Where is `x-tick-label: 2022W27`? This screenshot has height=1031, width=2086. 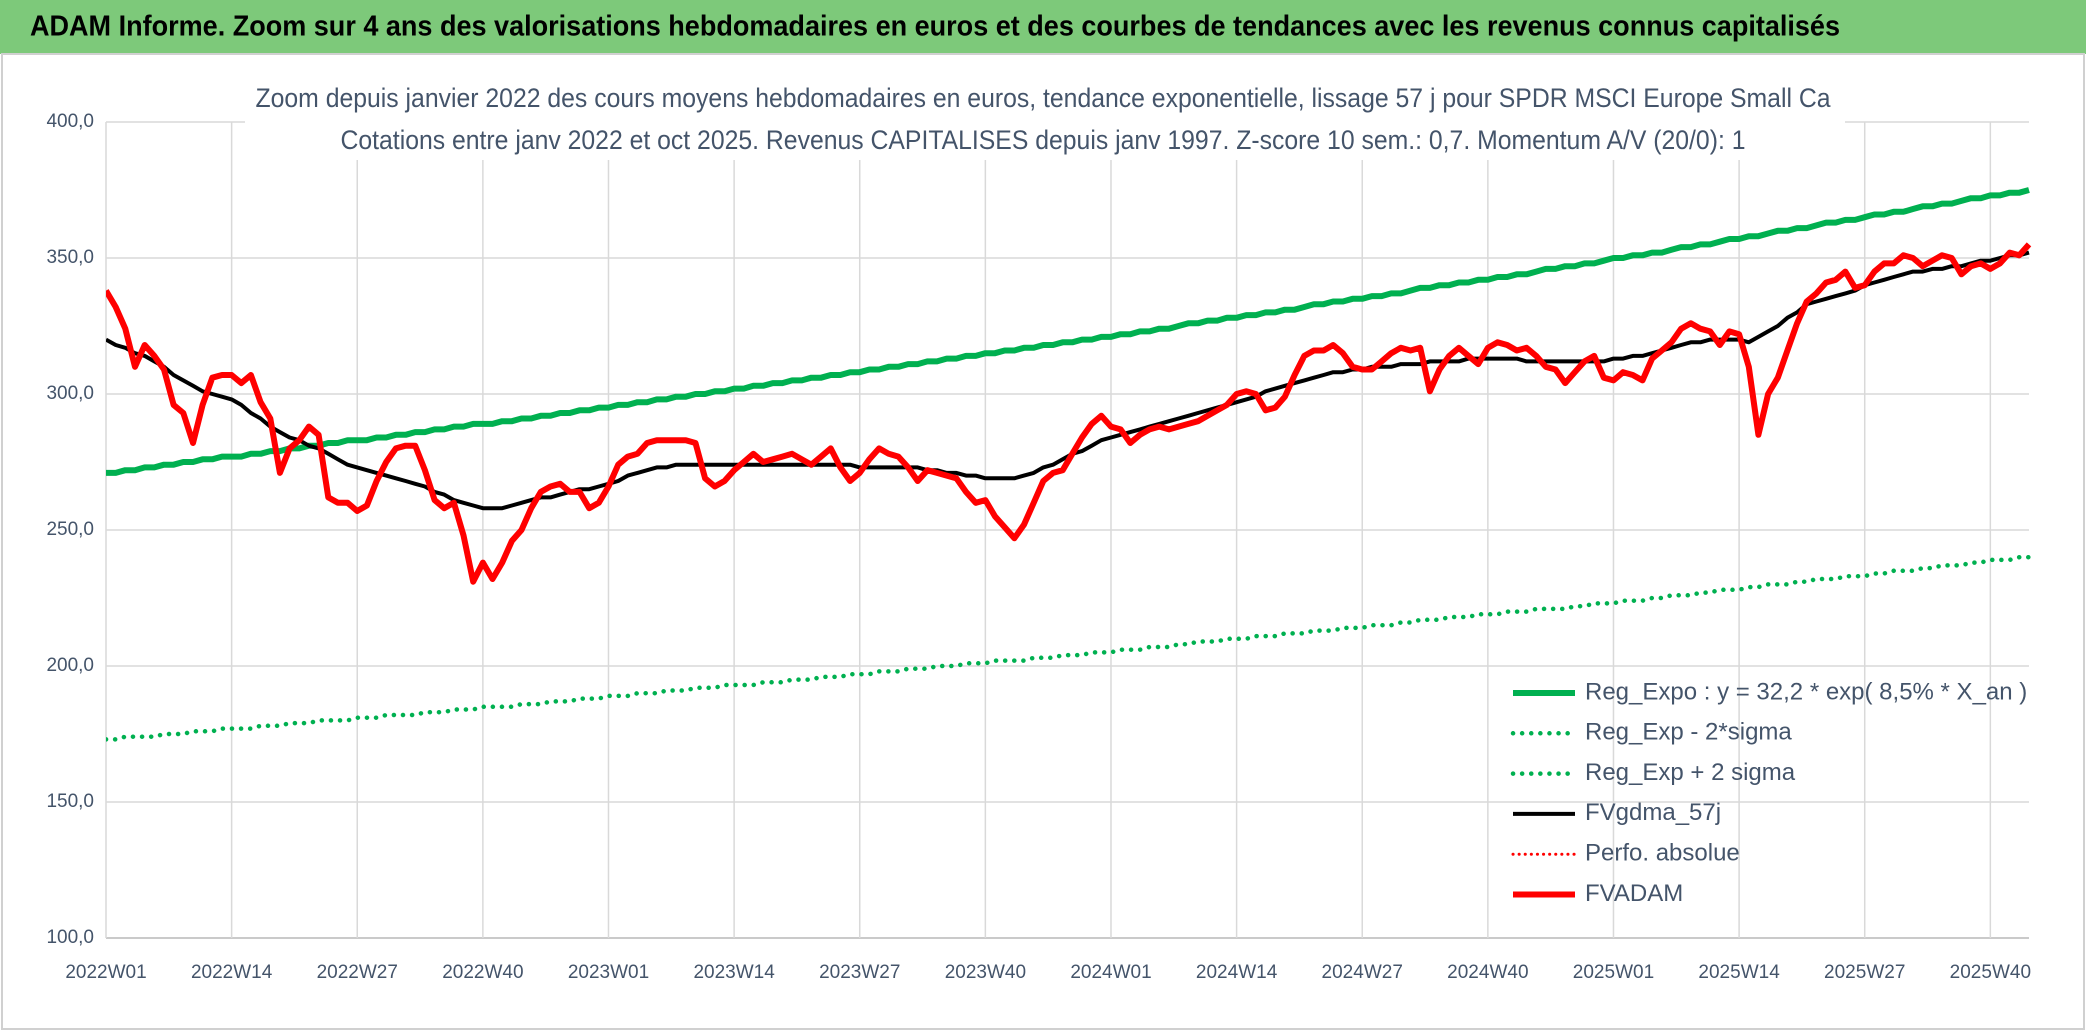
x-tick-label: 2022W27 is located at coordinates (357, 972).